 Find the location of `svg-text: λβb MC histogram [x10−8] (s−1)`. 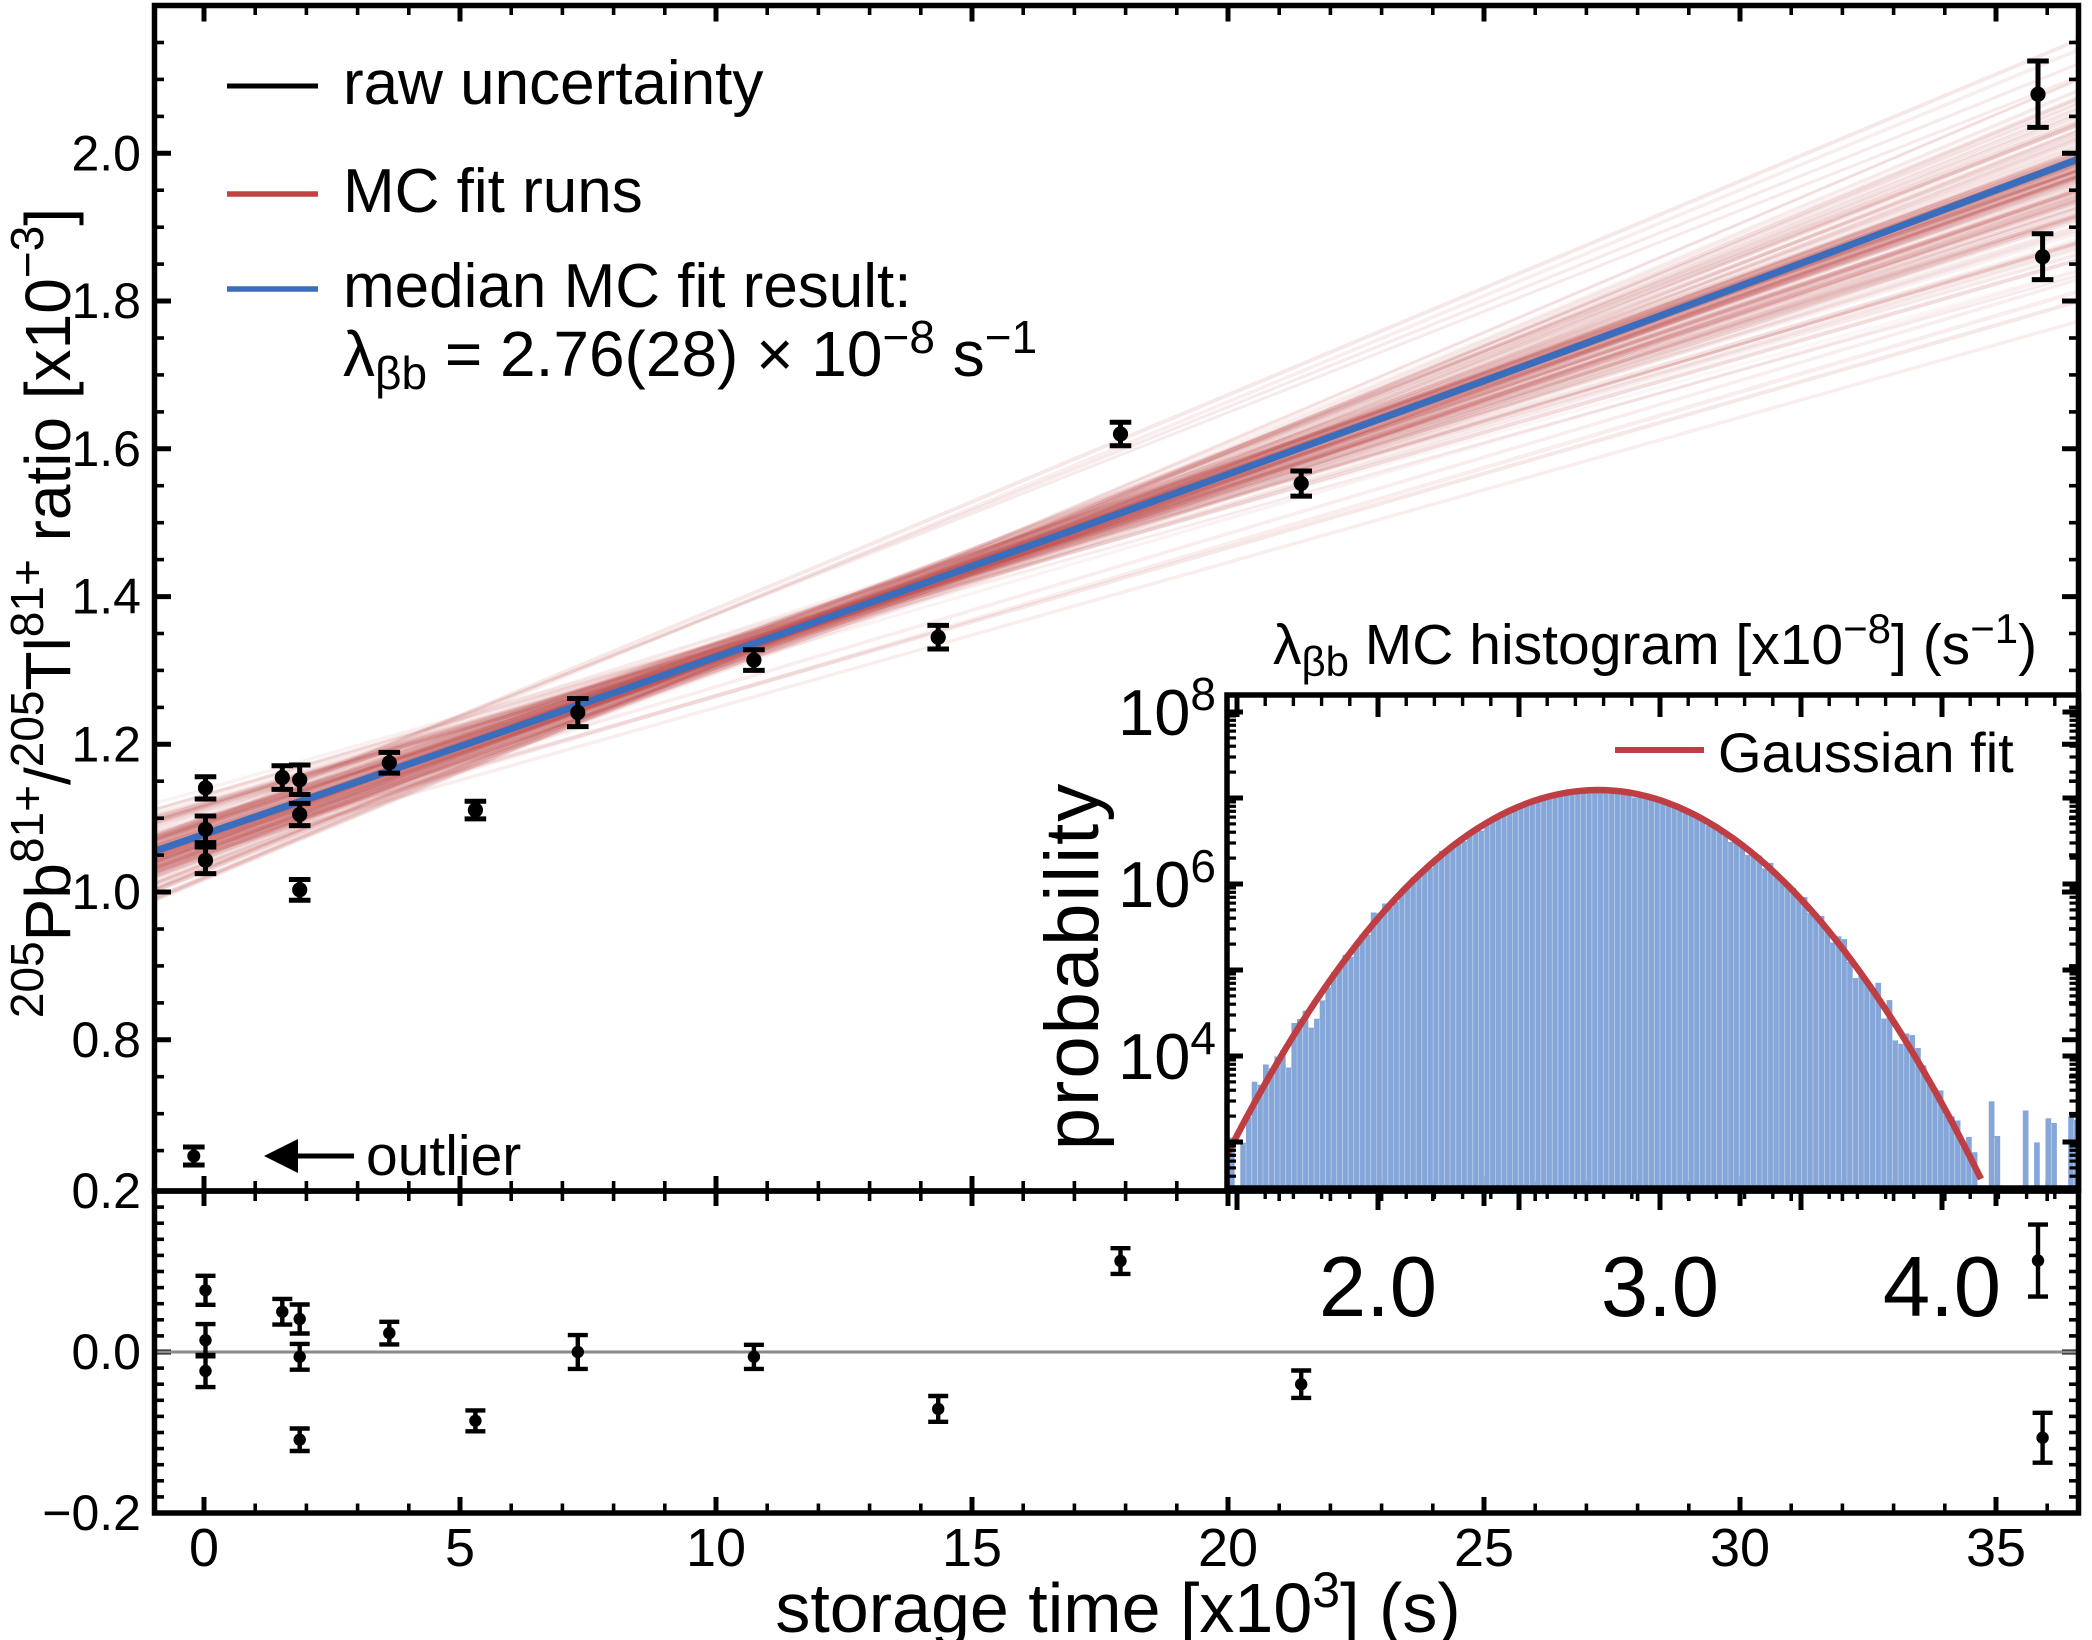

svg-text: λβb MC histogram [x10−8] (s−1) is located at coordinates (1655, 645).